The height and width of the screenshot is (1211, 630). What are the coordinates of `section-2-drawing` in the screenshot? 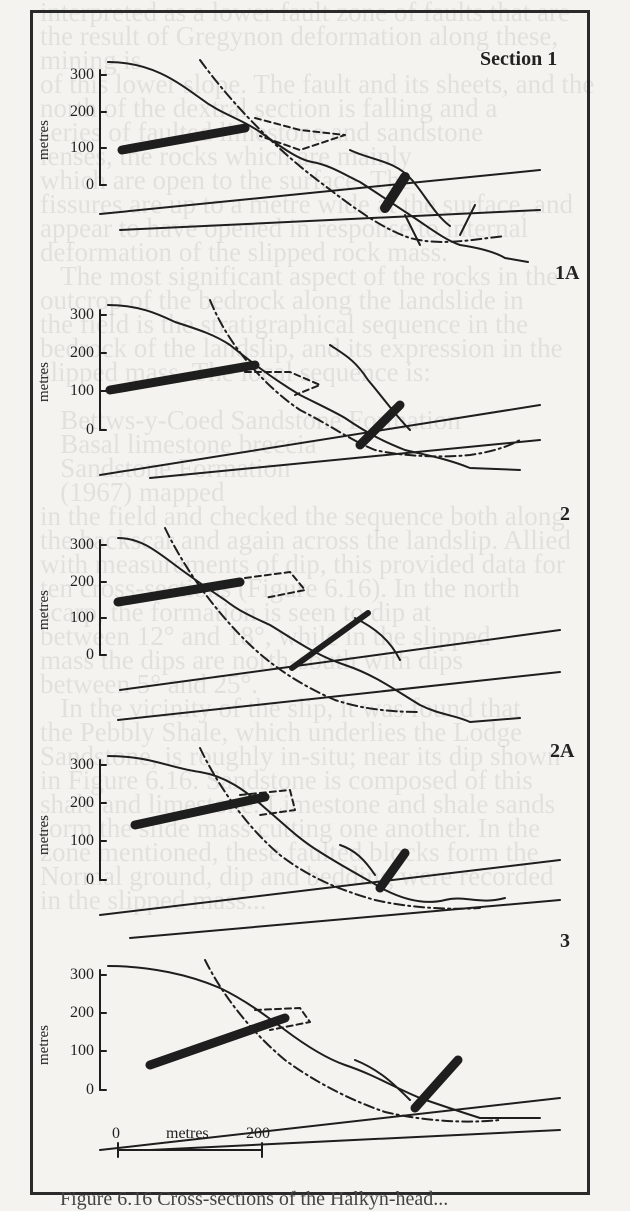 It's located at (330, 625).